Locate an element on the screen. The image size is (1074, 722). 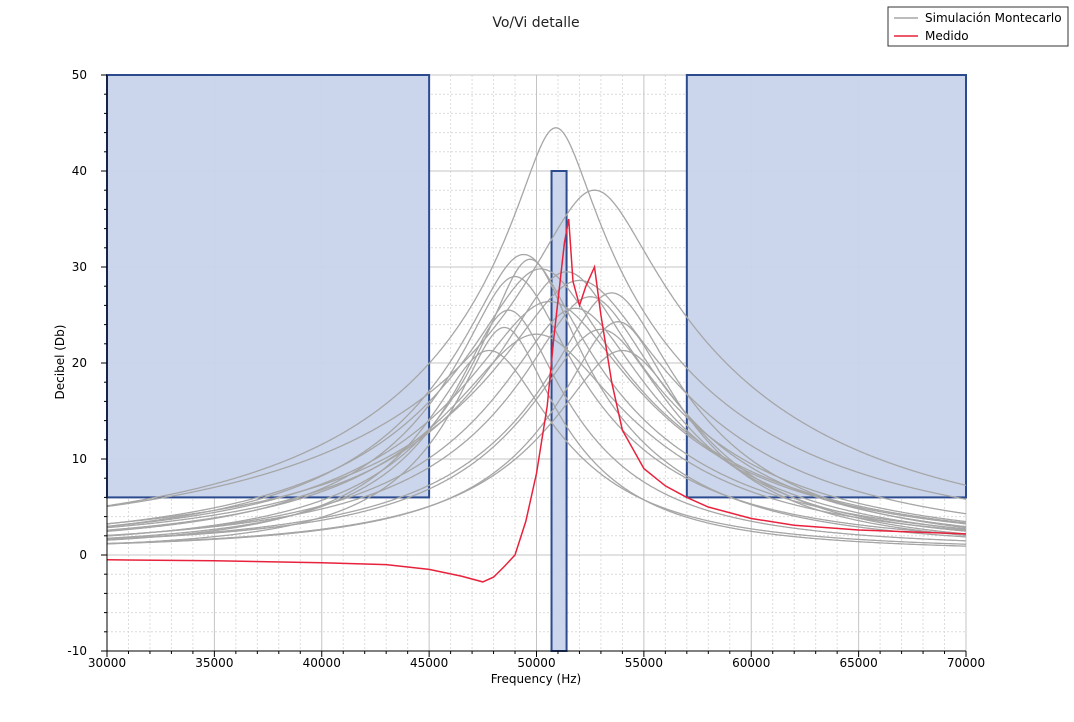
y-tick-label: 0 is located at coordinates (83, 555).